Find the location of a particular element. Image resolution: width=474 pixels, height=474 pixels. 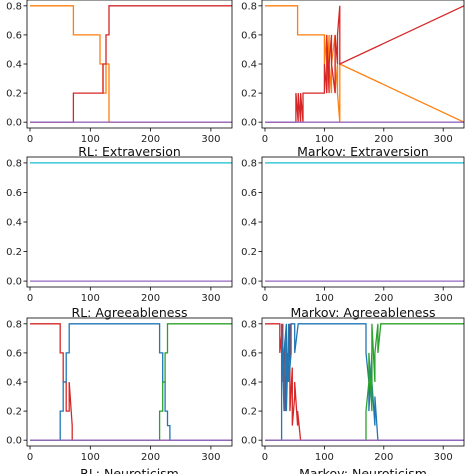

subplot-1: 0.0 0.2 0.4 0.6 0.8 0 100 200 300 is located at coordinates (119, 72).